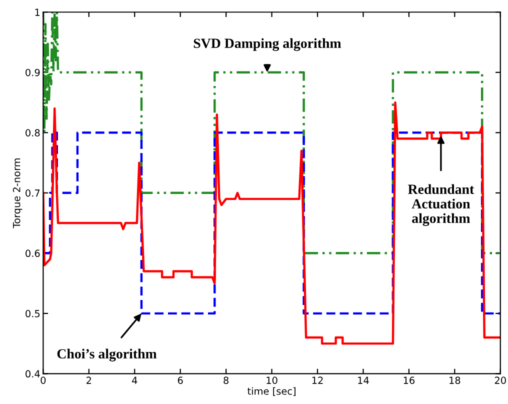 The image size is (508, 404). What do you see at coordinates (33, 314) in the screenshot?
I see `y-tick-label: 0.5` at bounding box center [33, 314].